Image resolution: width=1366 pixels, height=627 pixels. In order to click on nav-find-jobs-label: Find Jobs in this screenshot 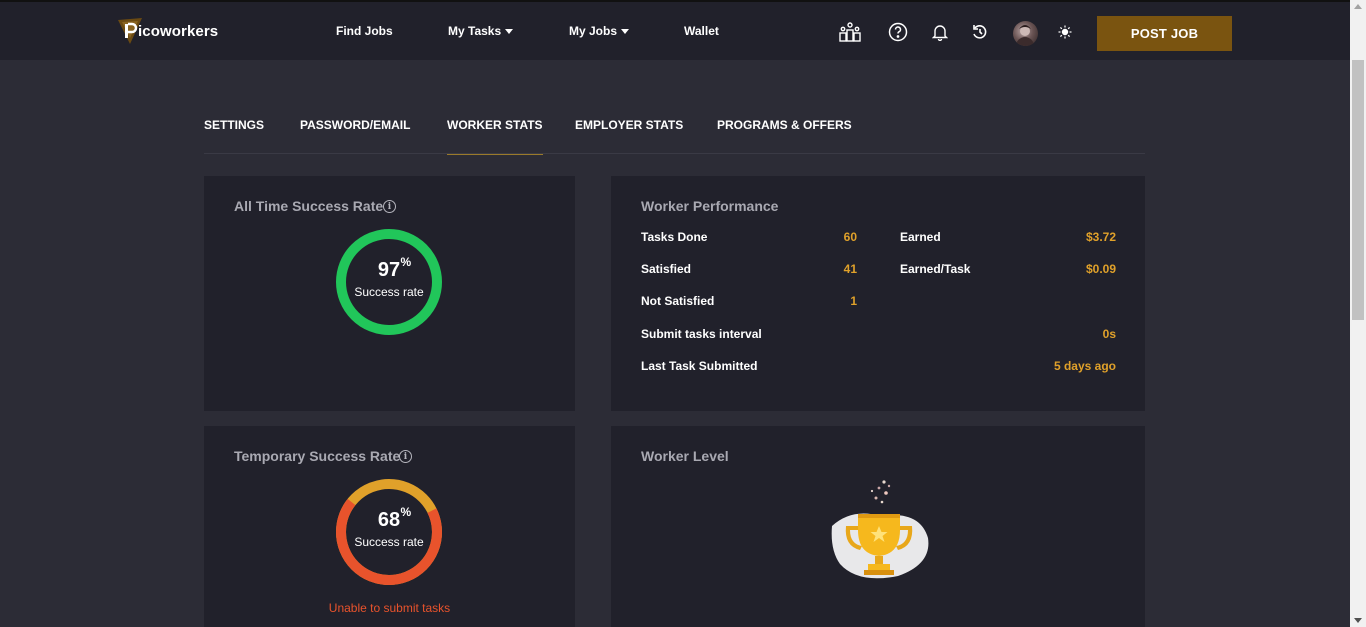, I will do `click(364, 31)`.